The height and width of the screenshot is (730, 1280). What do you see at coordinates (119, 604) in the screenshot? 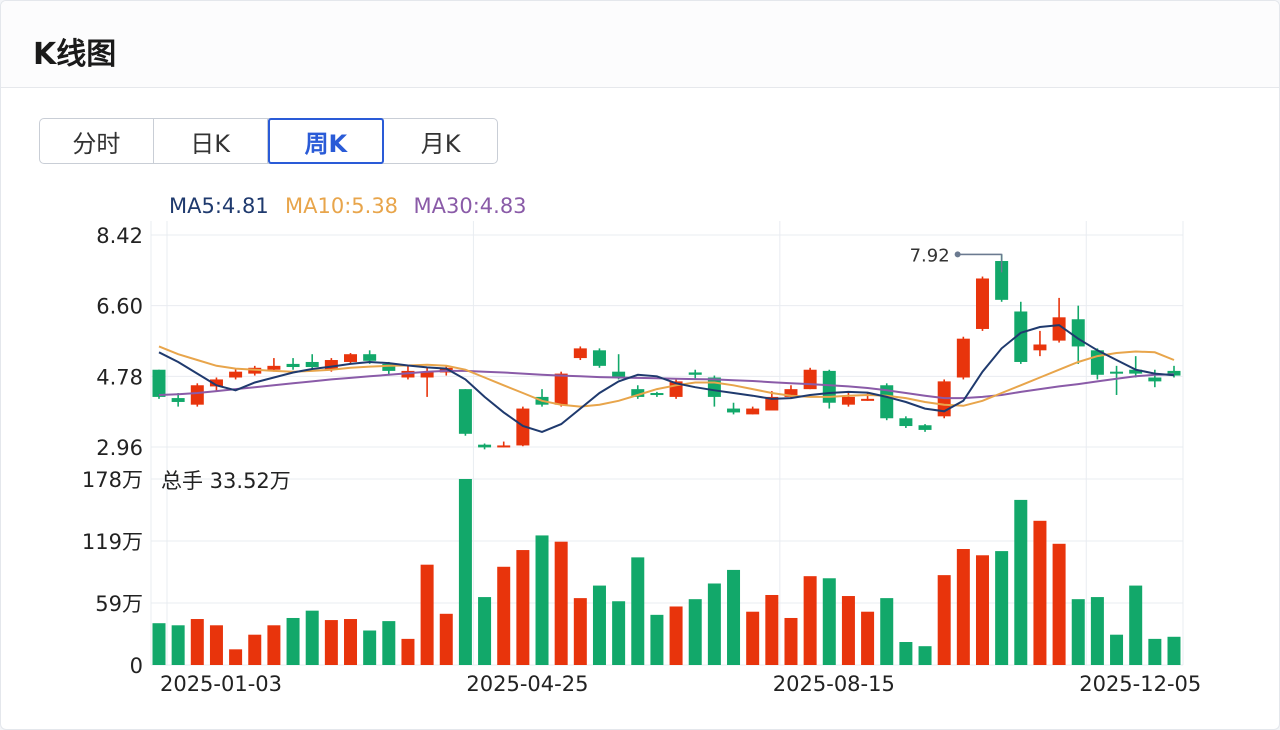
I see `volume-tick-label: 59万` at bounding box center [119, 604].